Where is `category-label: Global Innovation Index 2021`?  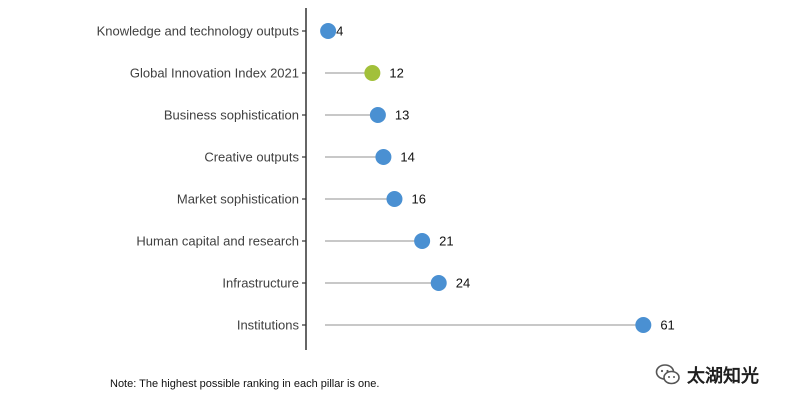 category-label: Global Innovation Index 2021 is located at coordinates (214, 73).